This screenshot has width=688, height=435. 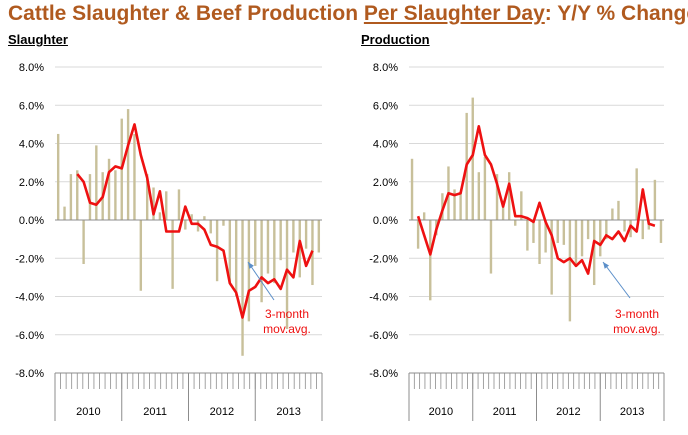 What do you see at coordinates (383, 259) in the screenshot?
I see `y-tick-label: -2.0%` at bounding box center [383, 259].